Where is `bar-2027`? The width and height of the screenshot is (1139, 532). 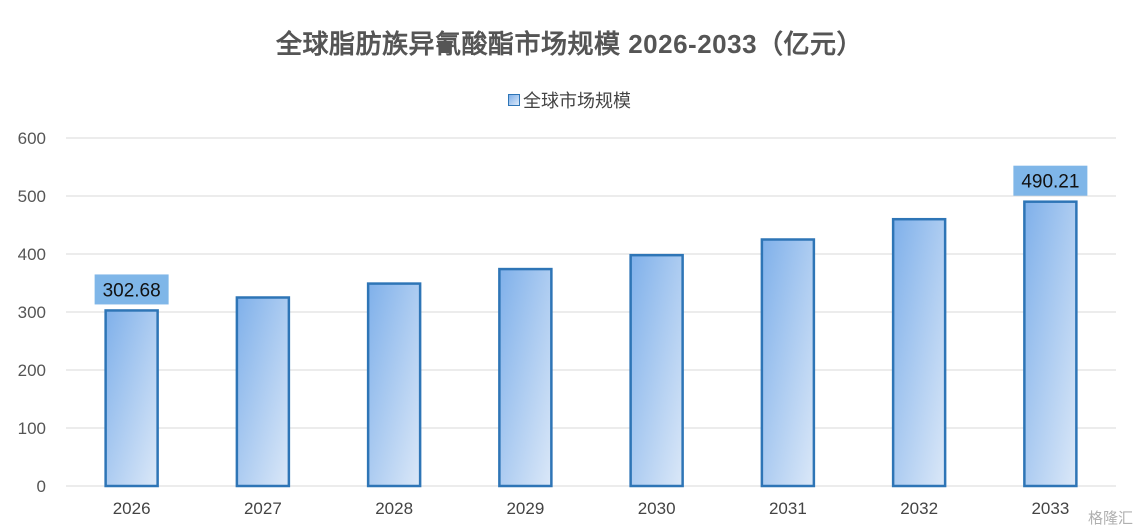 bar-2027 is located at coordinates (263, 392).